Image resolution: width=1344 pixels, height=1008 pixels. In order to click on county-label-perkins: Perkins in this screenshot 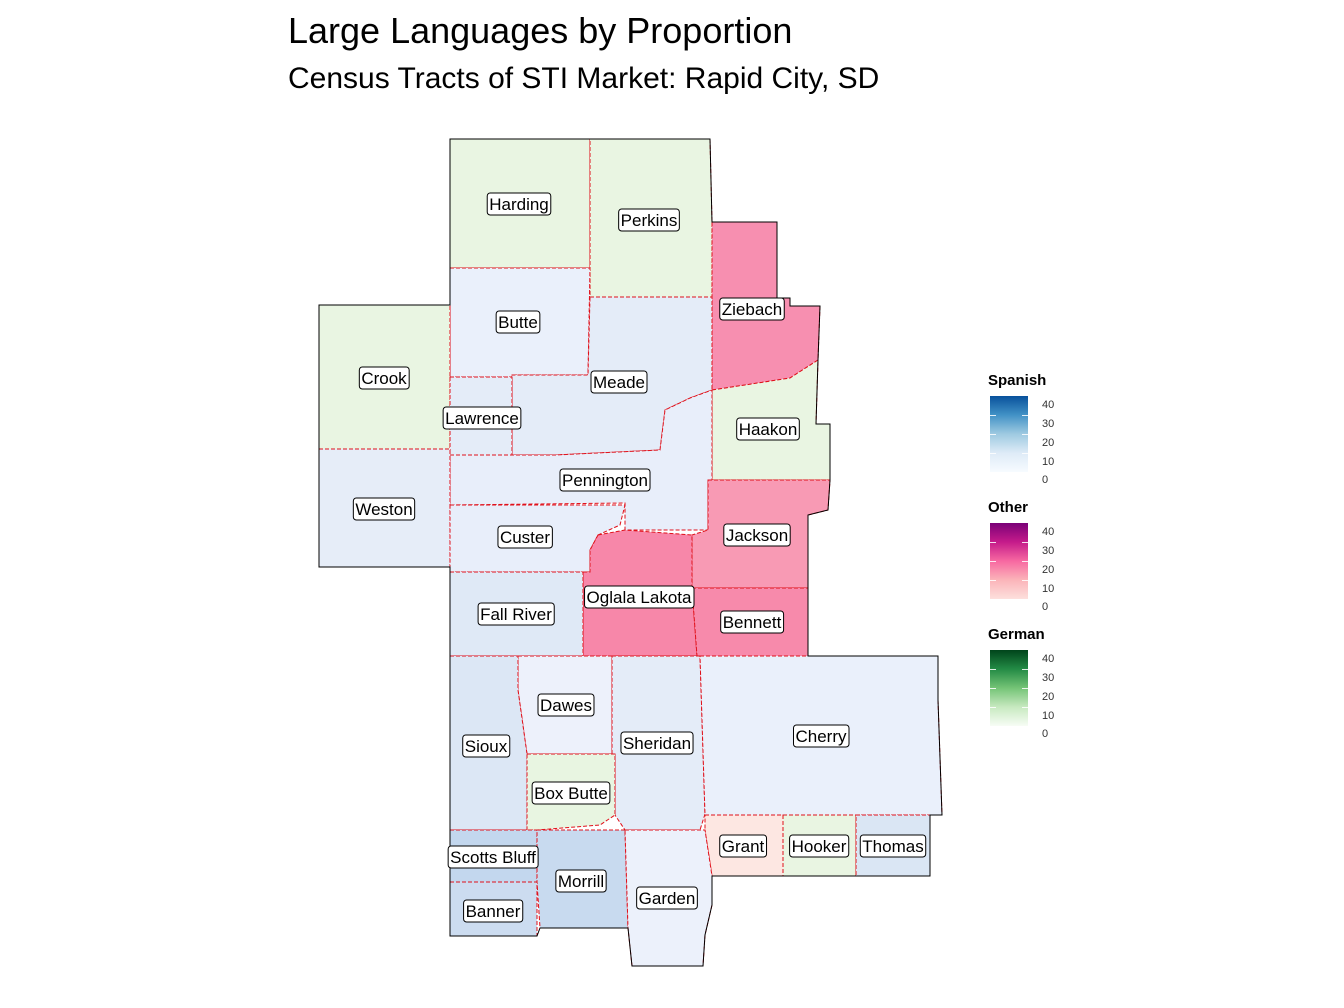, I will do `click(649, 220)`.